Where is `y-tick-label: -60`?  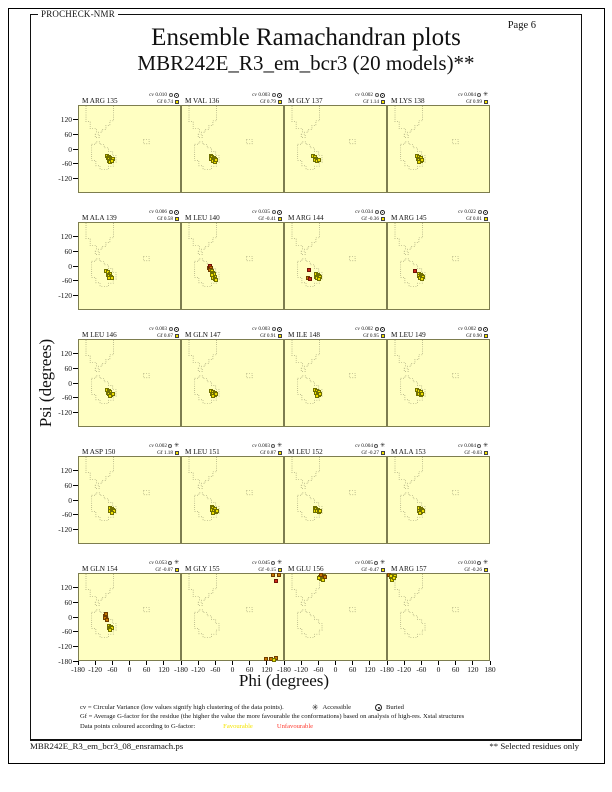
y-tick-label: -60 is located at coordinates (67, 164).